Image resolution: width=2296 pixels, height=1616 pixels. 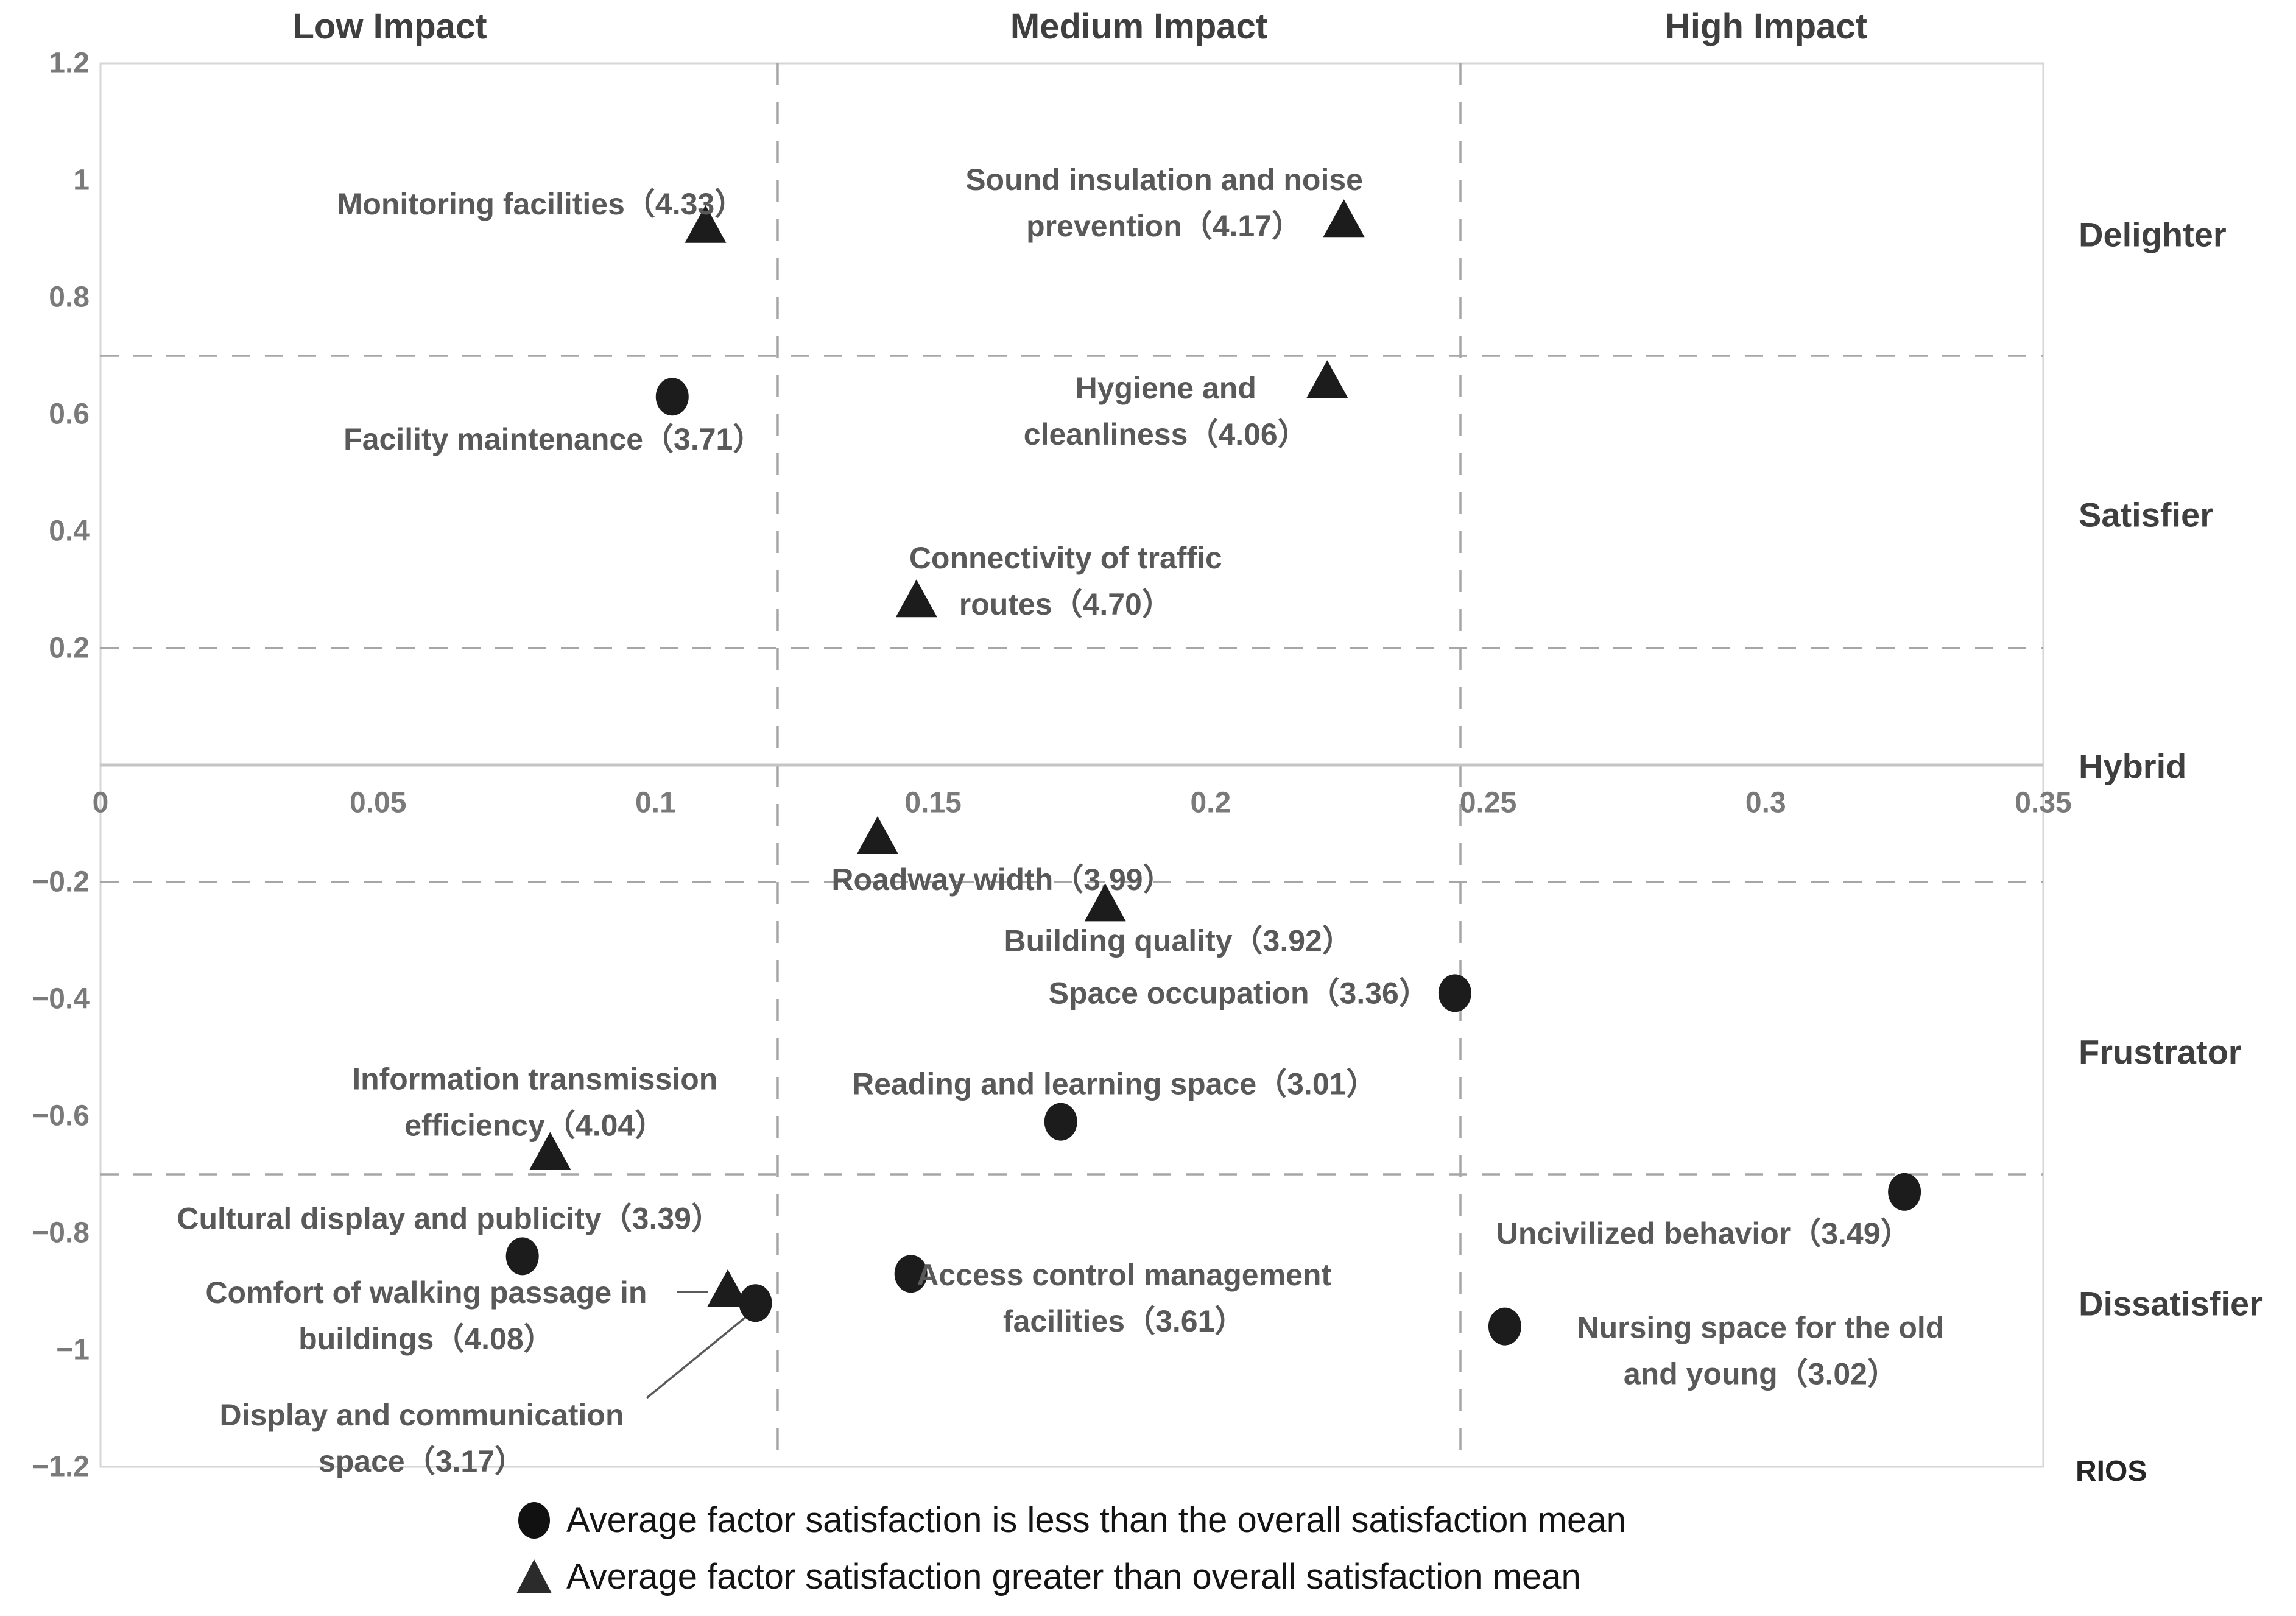 What do you see at coordinates (655, 803) in the screenshot?
I see `x-tick-label: 0.1` at bounding box center [655, 803].